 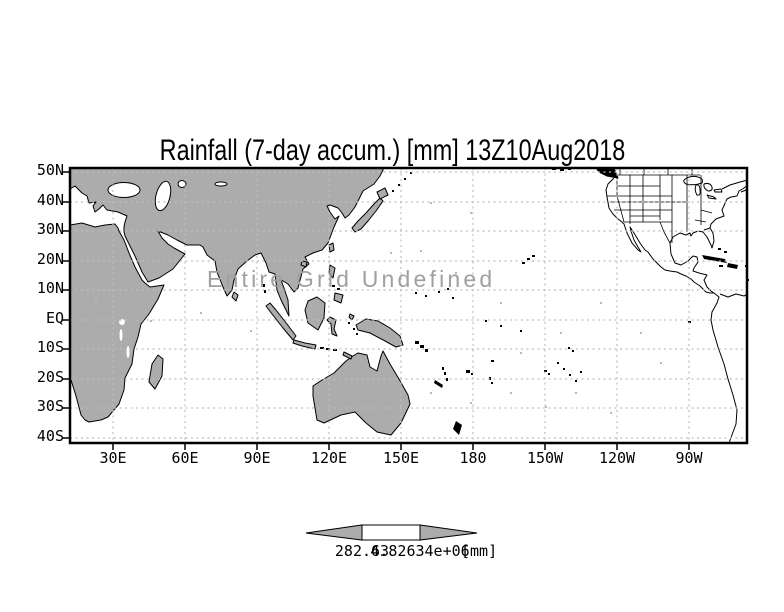 I want to click on inland-seas-layer, so click(x=167, y=269).